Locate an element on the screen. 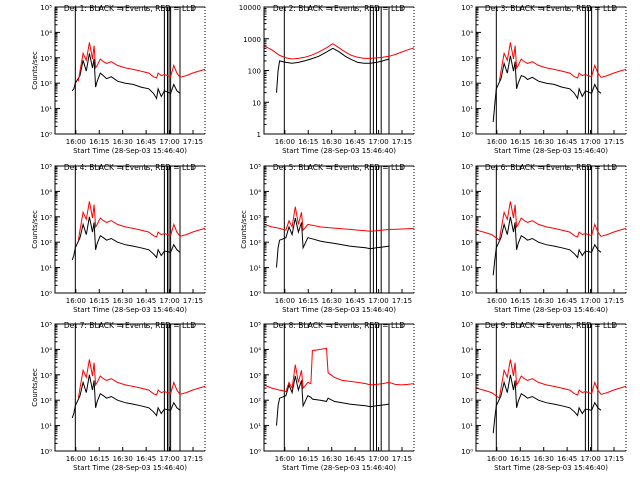 This screenshot has height=480, width=640. panel-title: Det 5: BLACK = Events, RED = LLD is located at coordinates (339, 167).